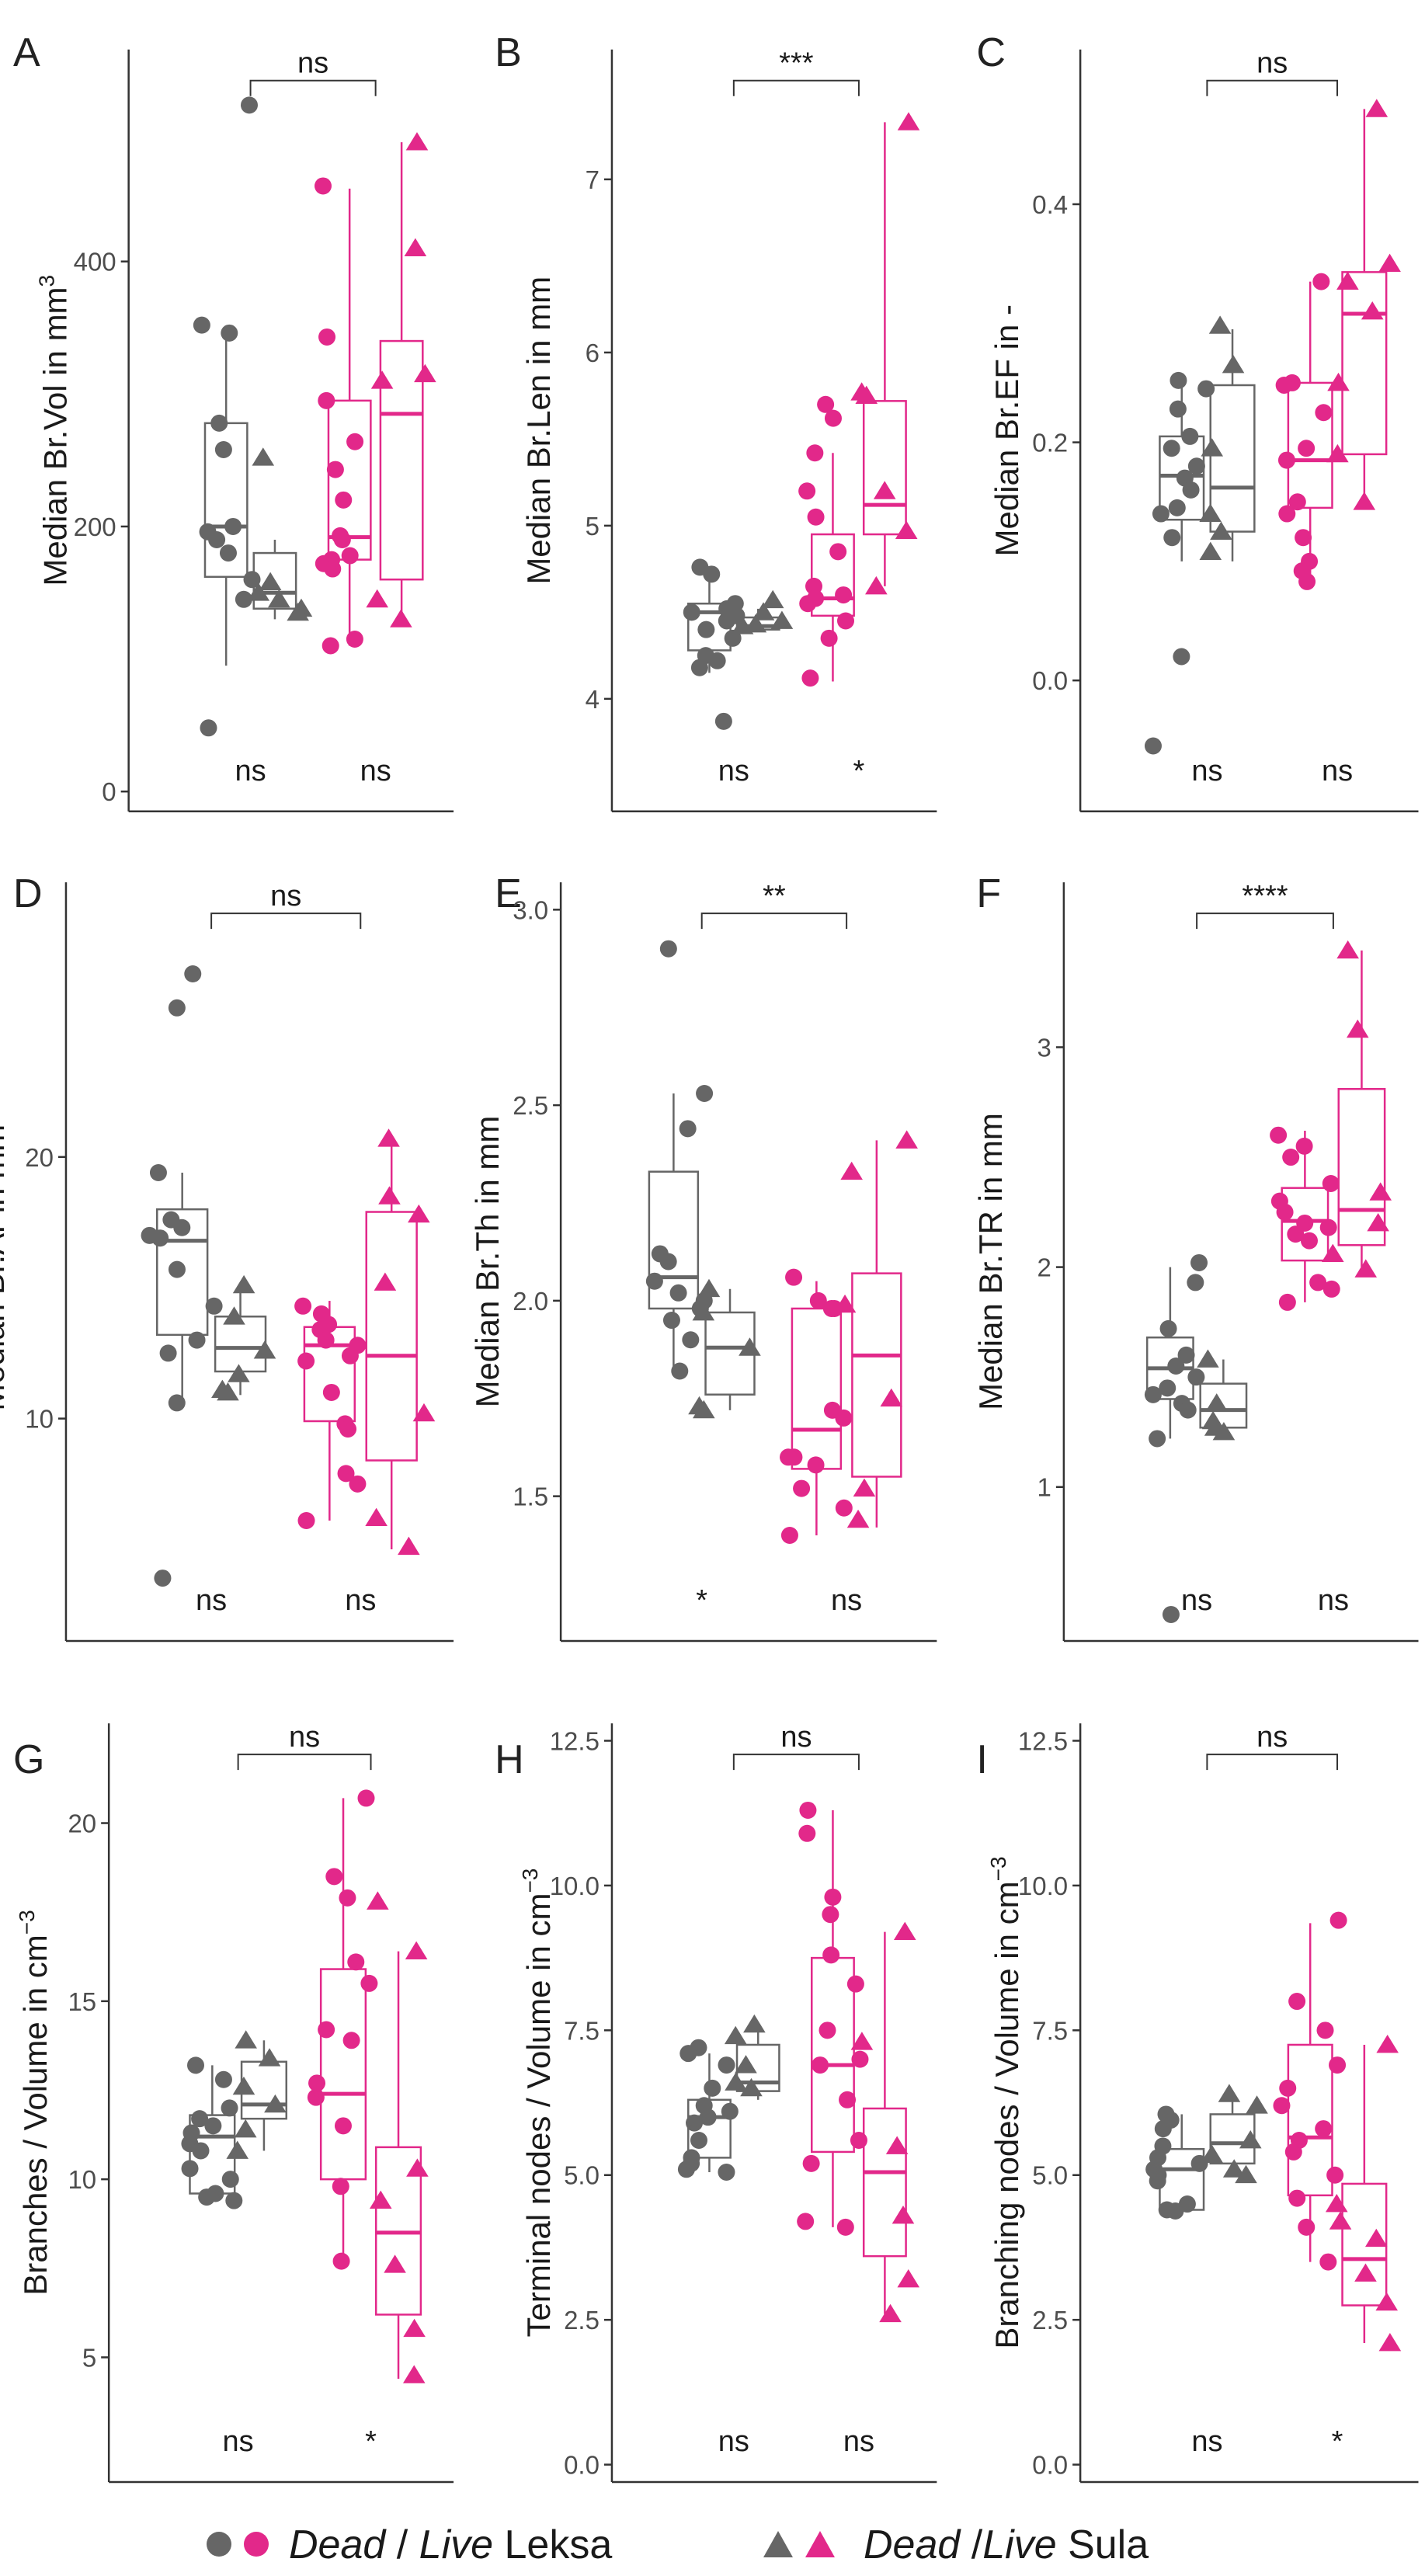 This screenshot has width=1425, height=2576. Describe the element at coordinates (1337, 771) in the screenshot. I see `panel-c-bottom-sig-live: ns` at that location.